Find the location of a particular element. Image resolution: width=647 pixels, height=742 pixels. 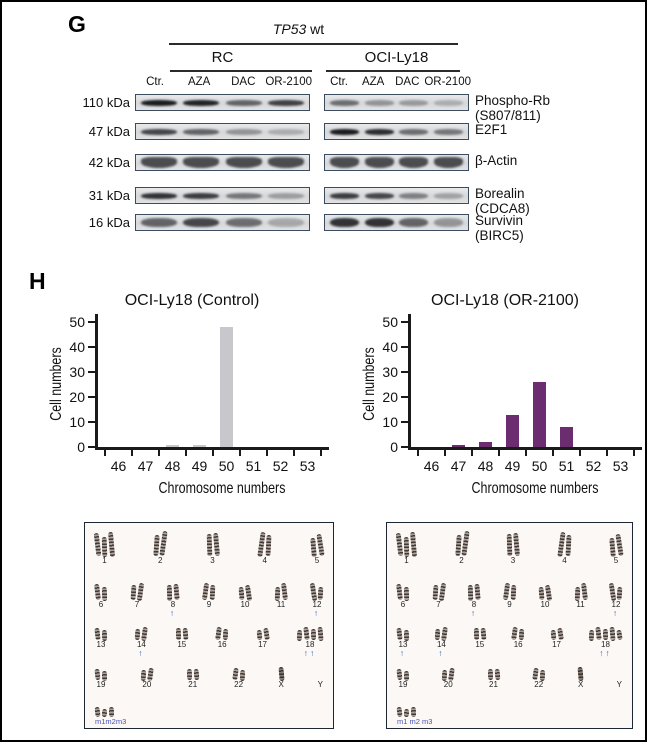

chart-title: OCI-Ly18 (Control) is located at coordinates (192, 300).